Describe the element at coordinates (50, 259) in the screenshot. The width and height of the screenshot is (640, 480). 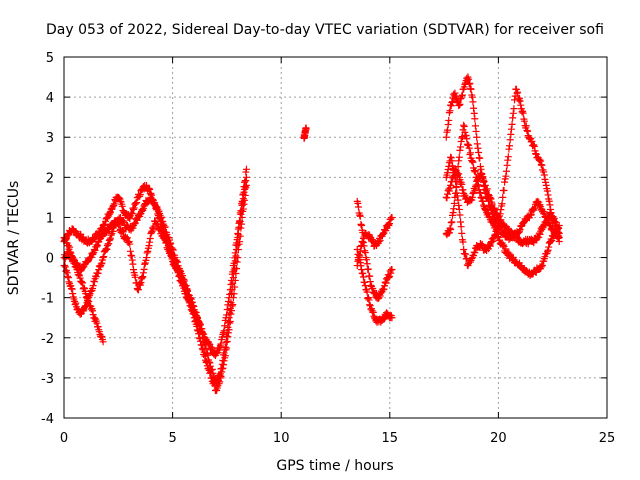
I see `y-tick-label: 0` at that location.